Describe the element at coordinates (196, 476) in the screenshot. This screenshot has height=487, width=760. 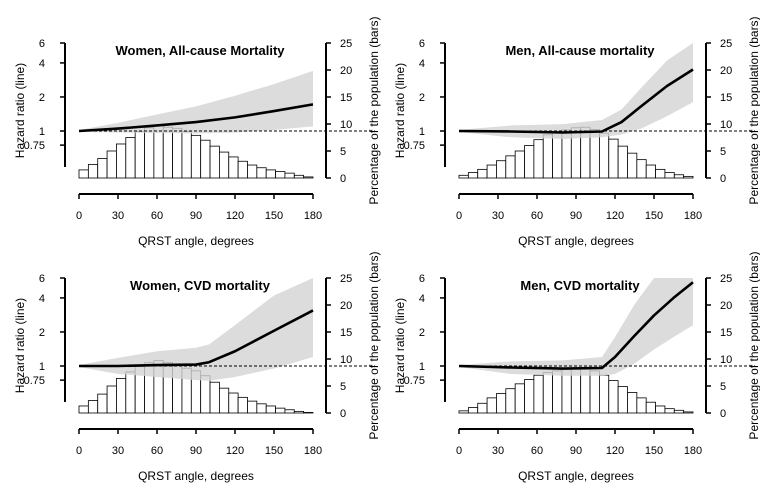
I see `x-axis-label: QRST angle, degrees` at that location.